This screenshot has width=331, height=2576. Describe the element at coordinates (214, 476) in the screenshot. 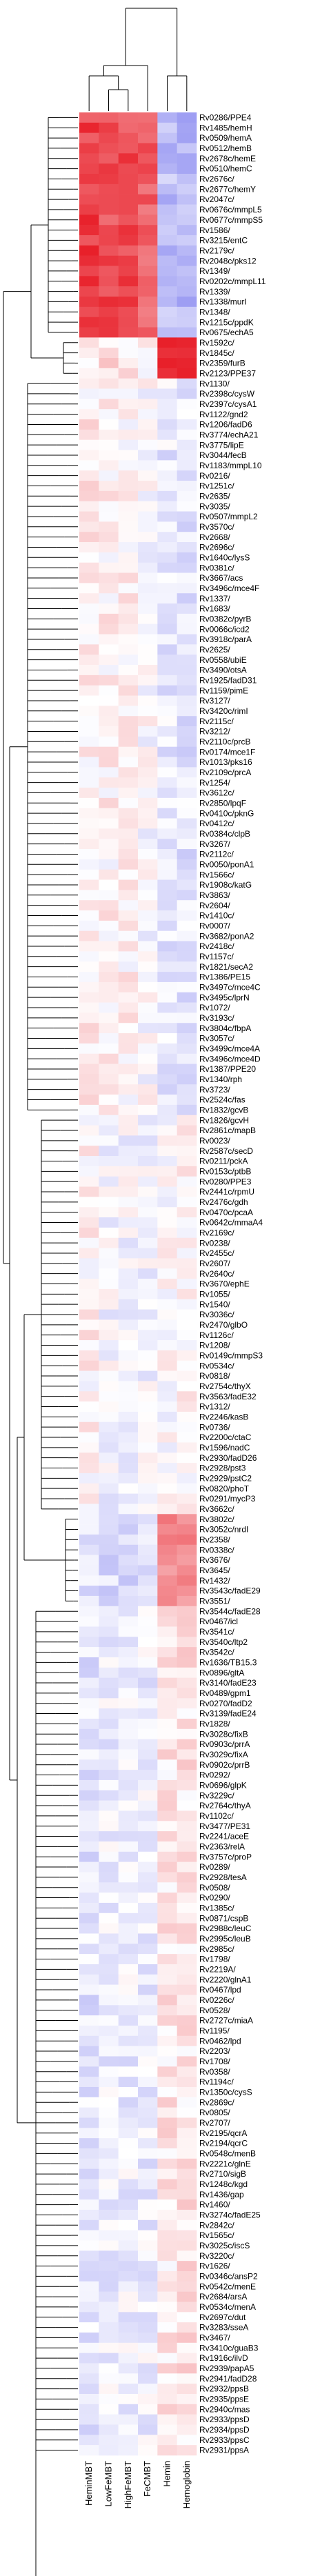

I see `row-label: Rv0216/` at that location.